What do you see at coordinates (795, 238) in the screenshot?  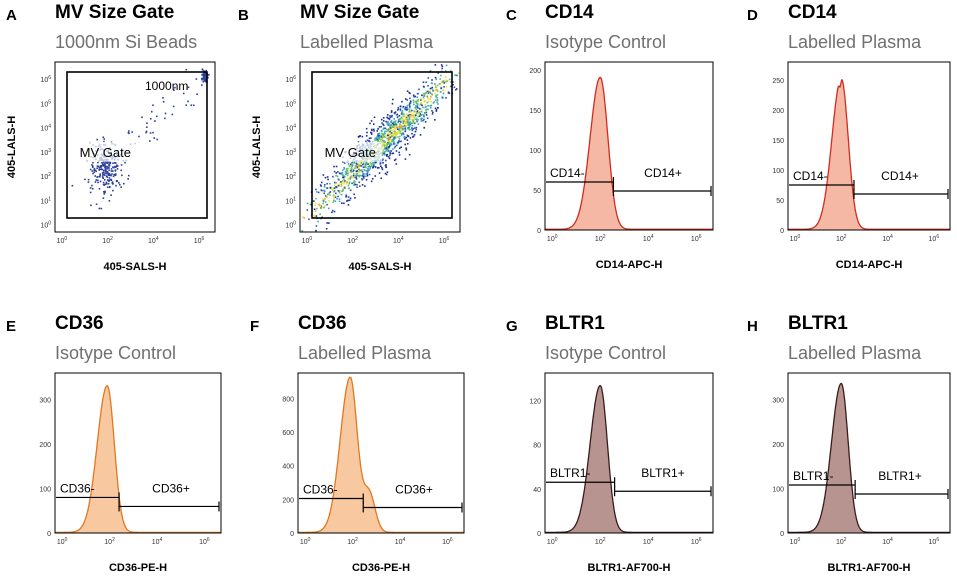 I see `x-tick-label: 10⁰` at bounding box center [795, 238].